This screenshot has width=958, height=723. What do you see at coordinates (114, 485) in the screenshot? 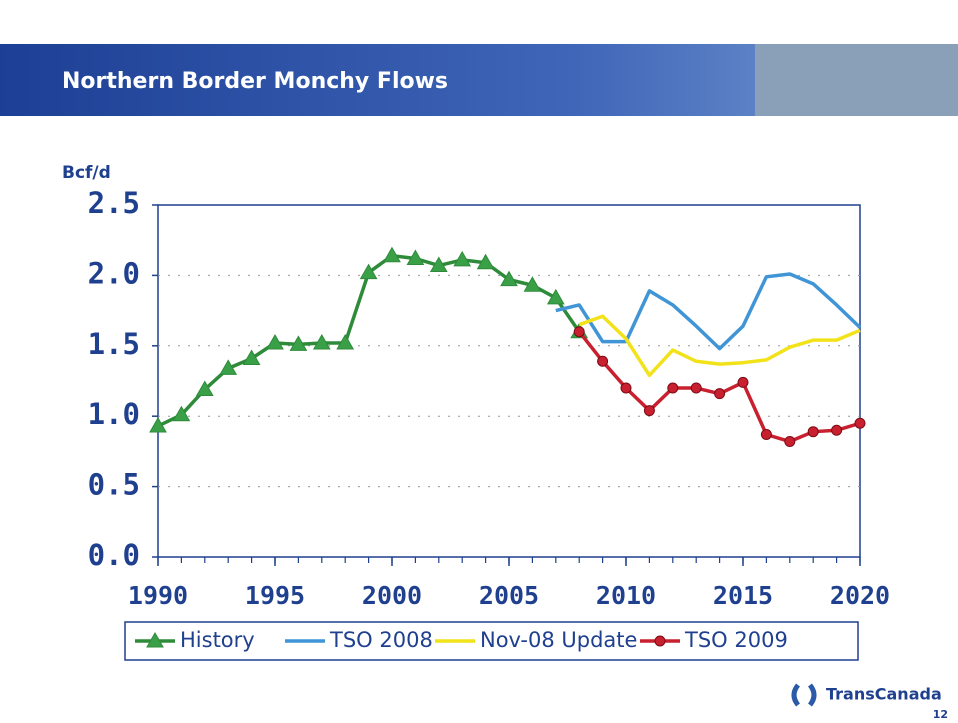
I see `y-tick-label: 0.5` at bounding box center [114, 485].